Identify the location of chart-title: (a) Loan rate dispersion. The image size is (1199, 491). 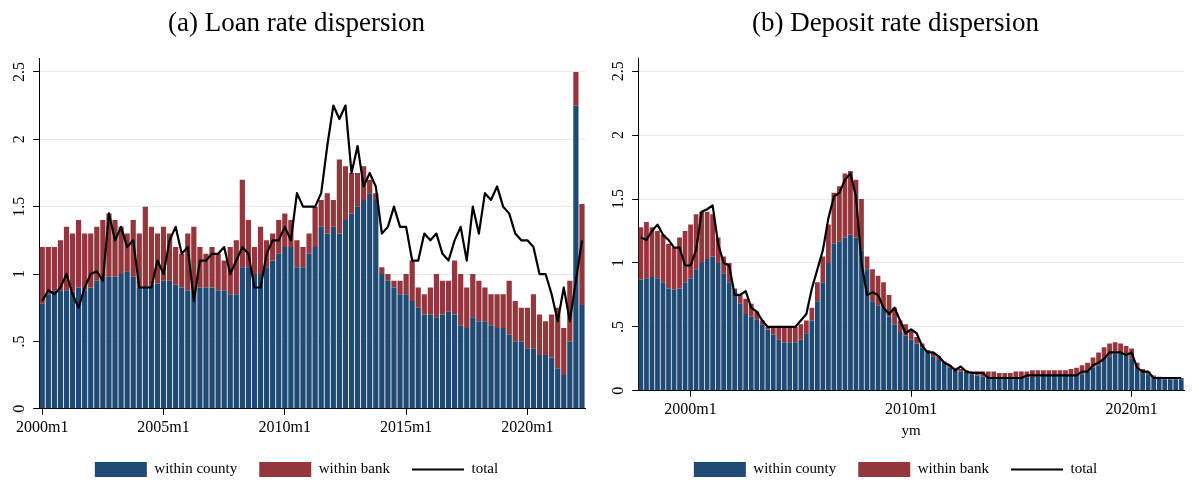
(296, 22).